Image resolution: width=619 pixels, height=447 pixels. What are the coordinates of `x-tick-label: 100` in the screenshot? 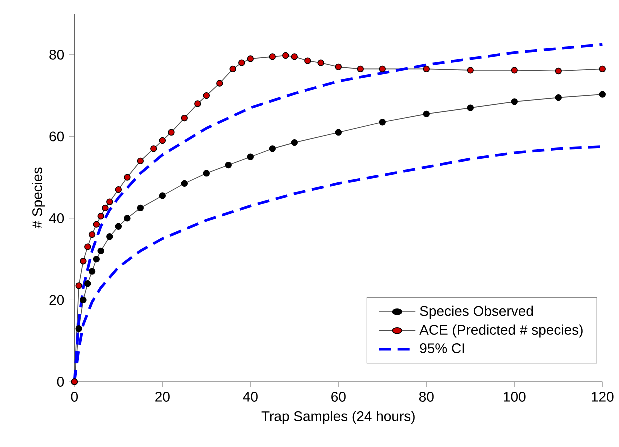 It's located at (515, 397).